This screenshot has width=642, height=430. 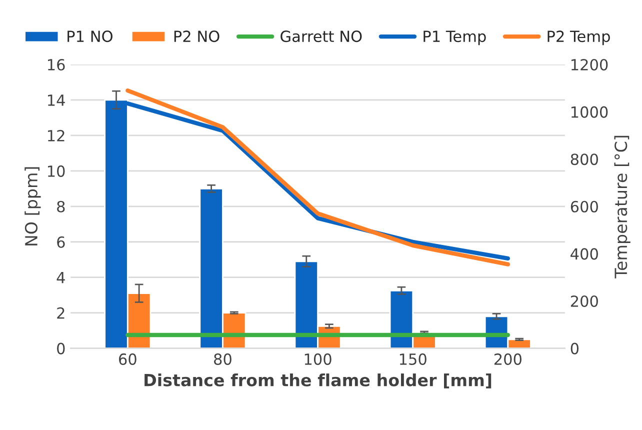 I want to click on x-axis-title: Distance from the flame holder [mm], so click(x=318, y=381).